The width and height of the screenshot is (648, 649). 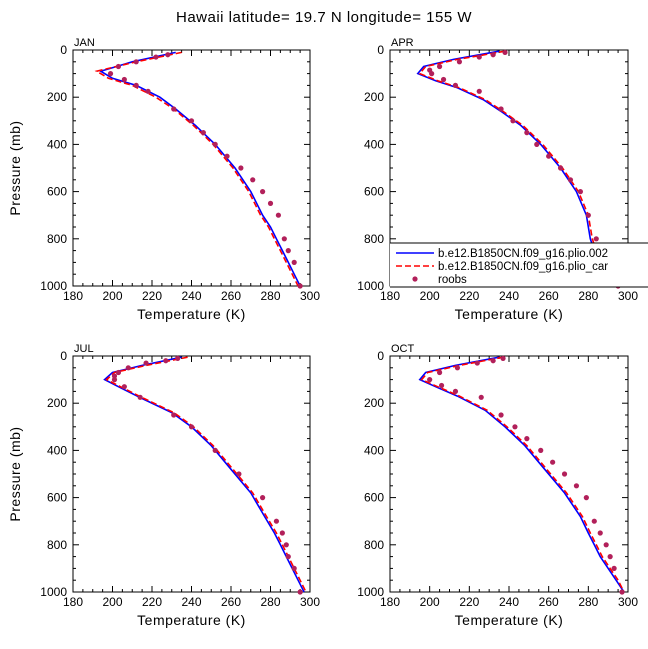 What do you see at coordinates (402, 43) in the screenshot?
I see `panel-label: APR` at bounding box center [402, 43].